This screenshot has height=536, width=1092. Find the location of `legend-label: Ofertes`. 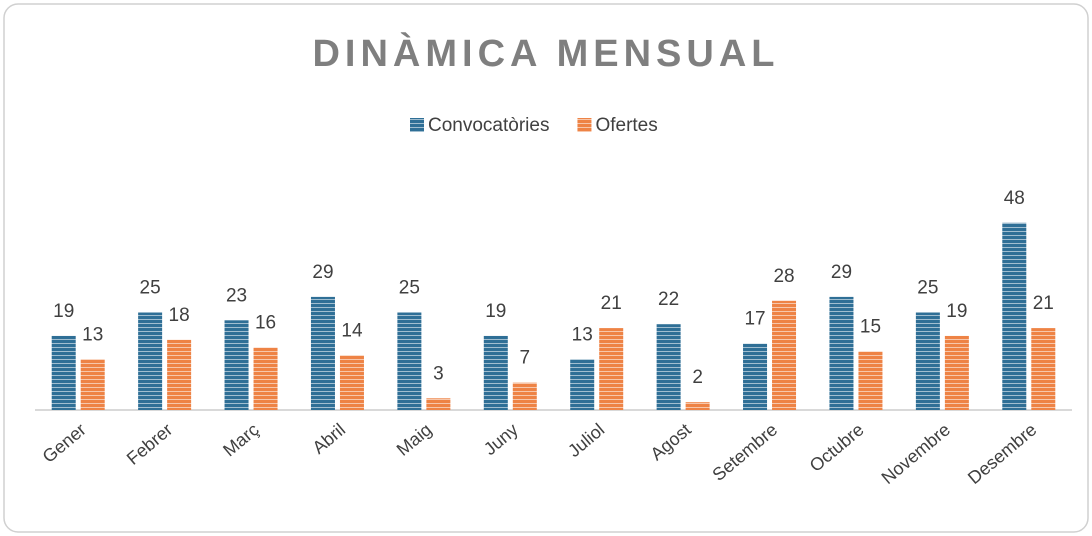

legend-label: Ofertes is located at coordinates (626, 125).